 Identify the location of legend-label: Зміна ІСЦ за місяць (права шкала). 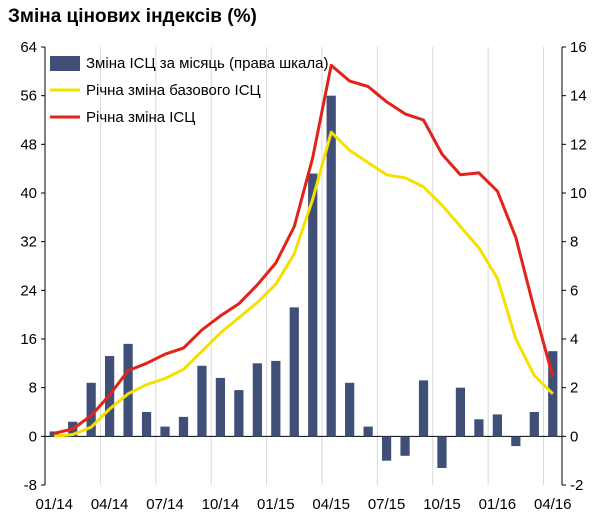
(207, 63).